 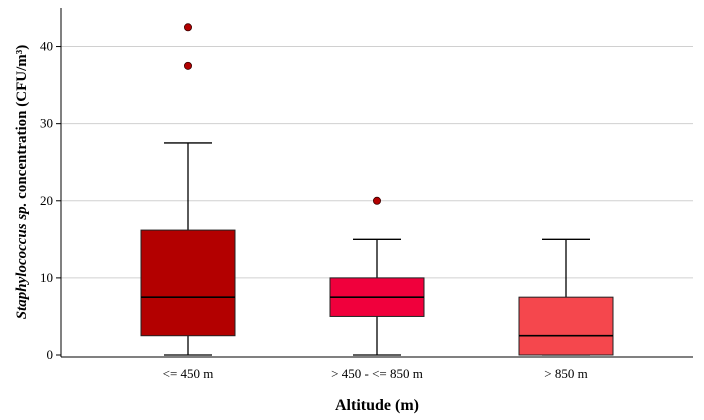 I want to click on x-tick-label-3: > 850 m, so click(x=565, y=373).